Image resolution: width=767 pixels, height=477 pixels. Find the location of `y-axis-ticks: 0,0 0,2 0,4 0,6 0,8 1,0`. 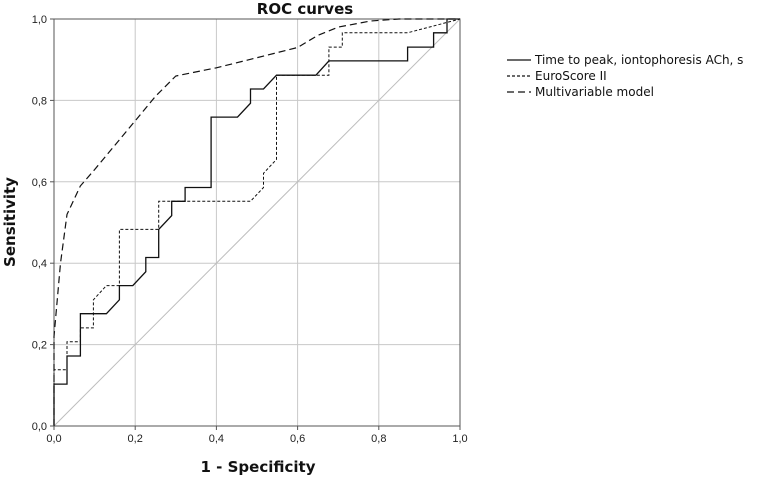

y-axis-ticks: 0,0 0,2 0,4 0,6 0,8 1,0 is located at coordinates (43, 223).